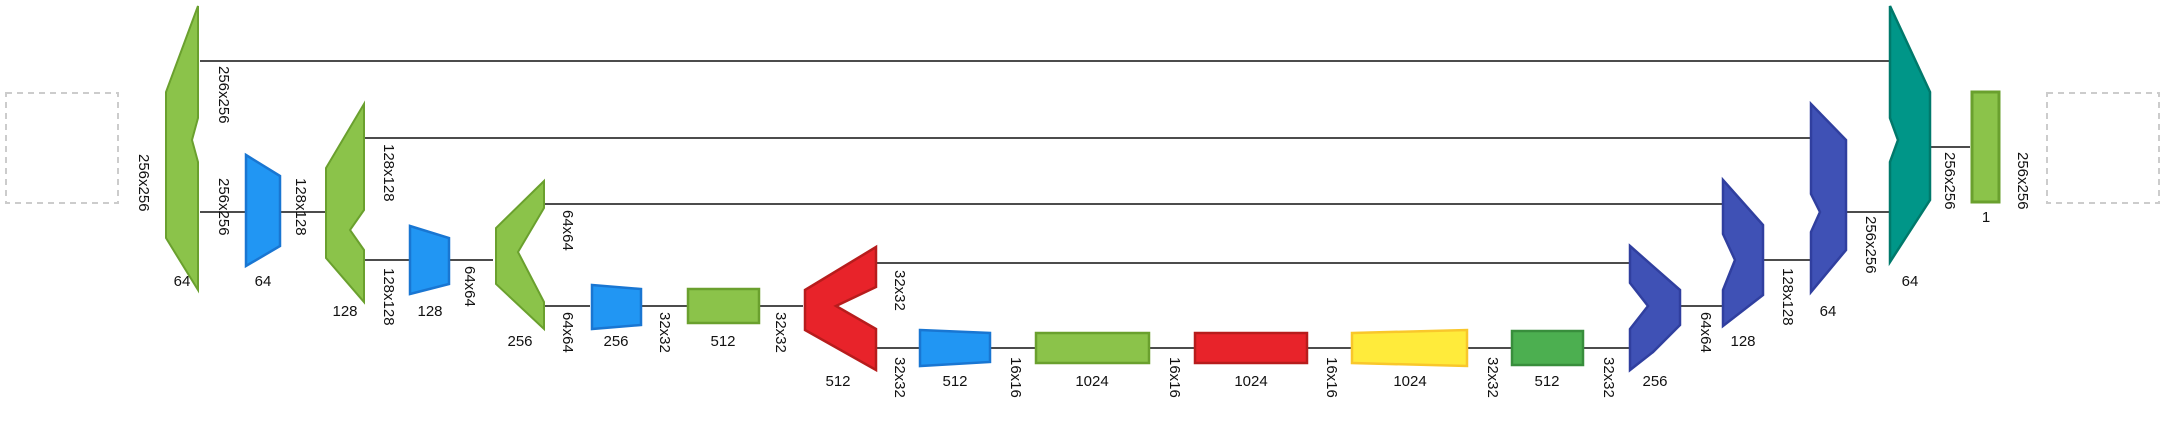 The height and width of the screenshot is (424, 2163). Describe the element at coordinates (429, 311) in the screenshot. I see `pool2-channels: 128` at that location.